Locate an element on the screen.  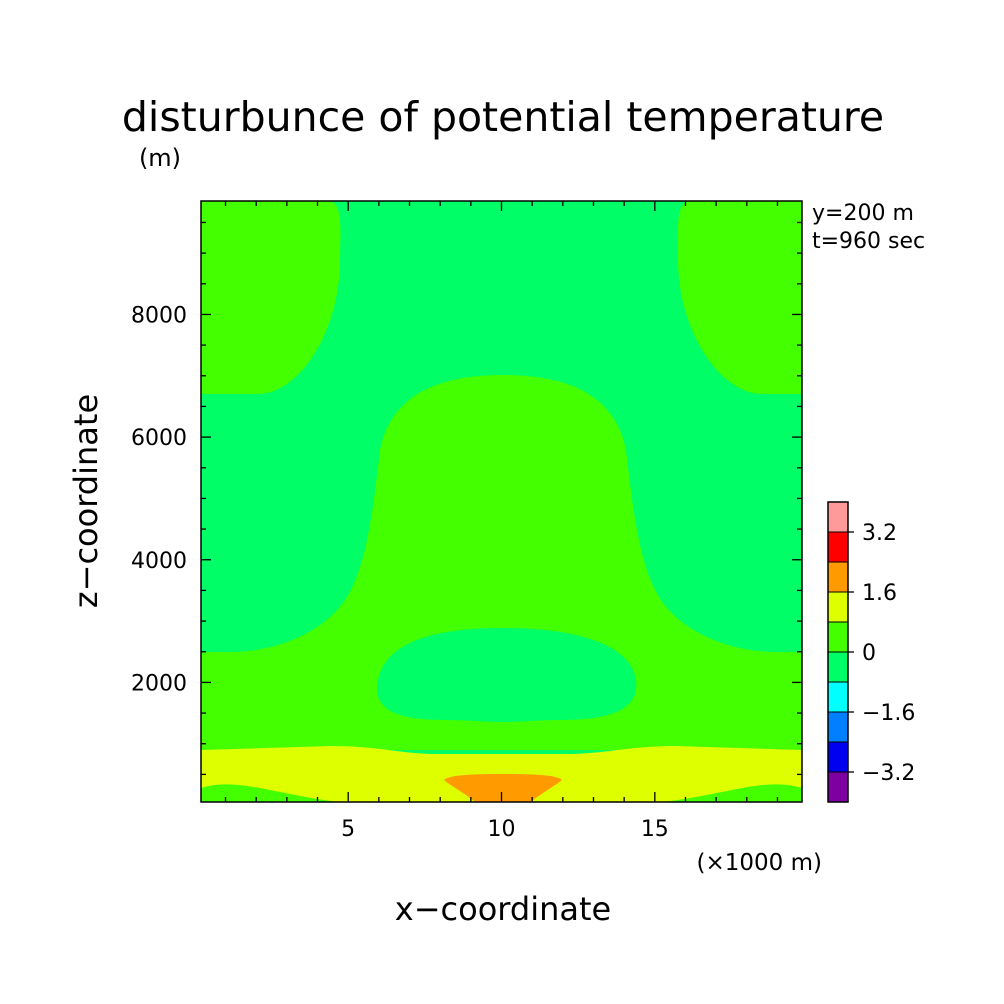
colorbar-tick-label: 1.6 is located at coordinates (879, 593).